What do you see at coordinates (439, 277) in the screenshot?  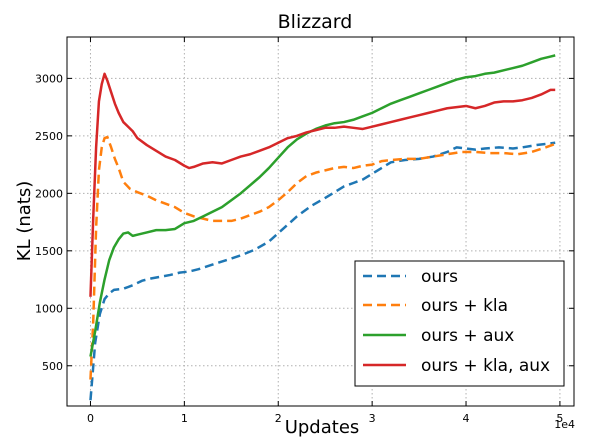 I see `legend-label-ours: ours` at bounding box center [439, 277].